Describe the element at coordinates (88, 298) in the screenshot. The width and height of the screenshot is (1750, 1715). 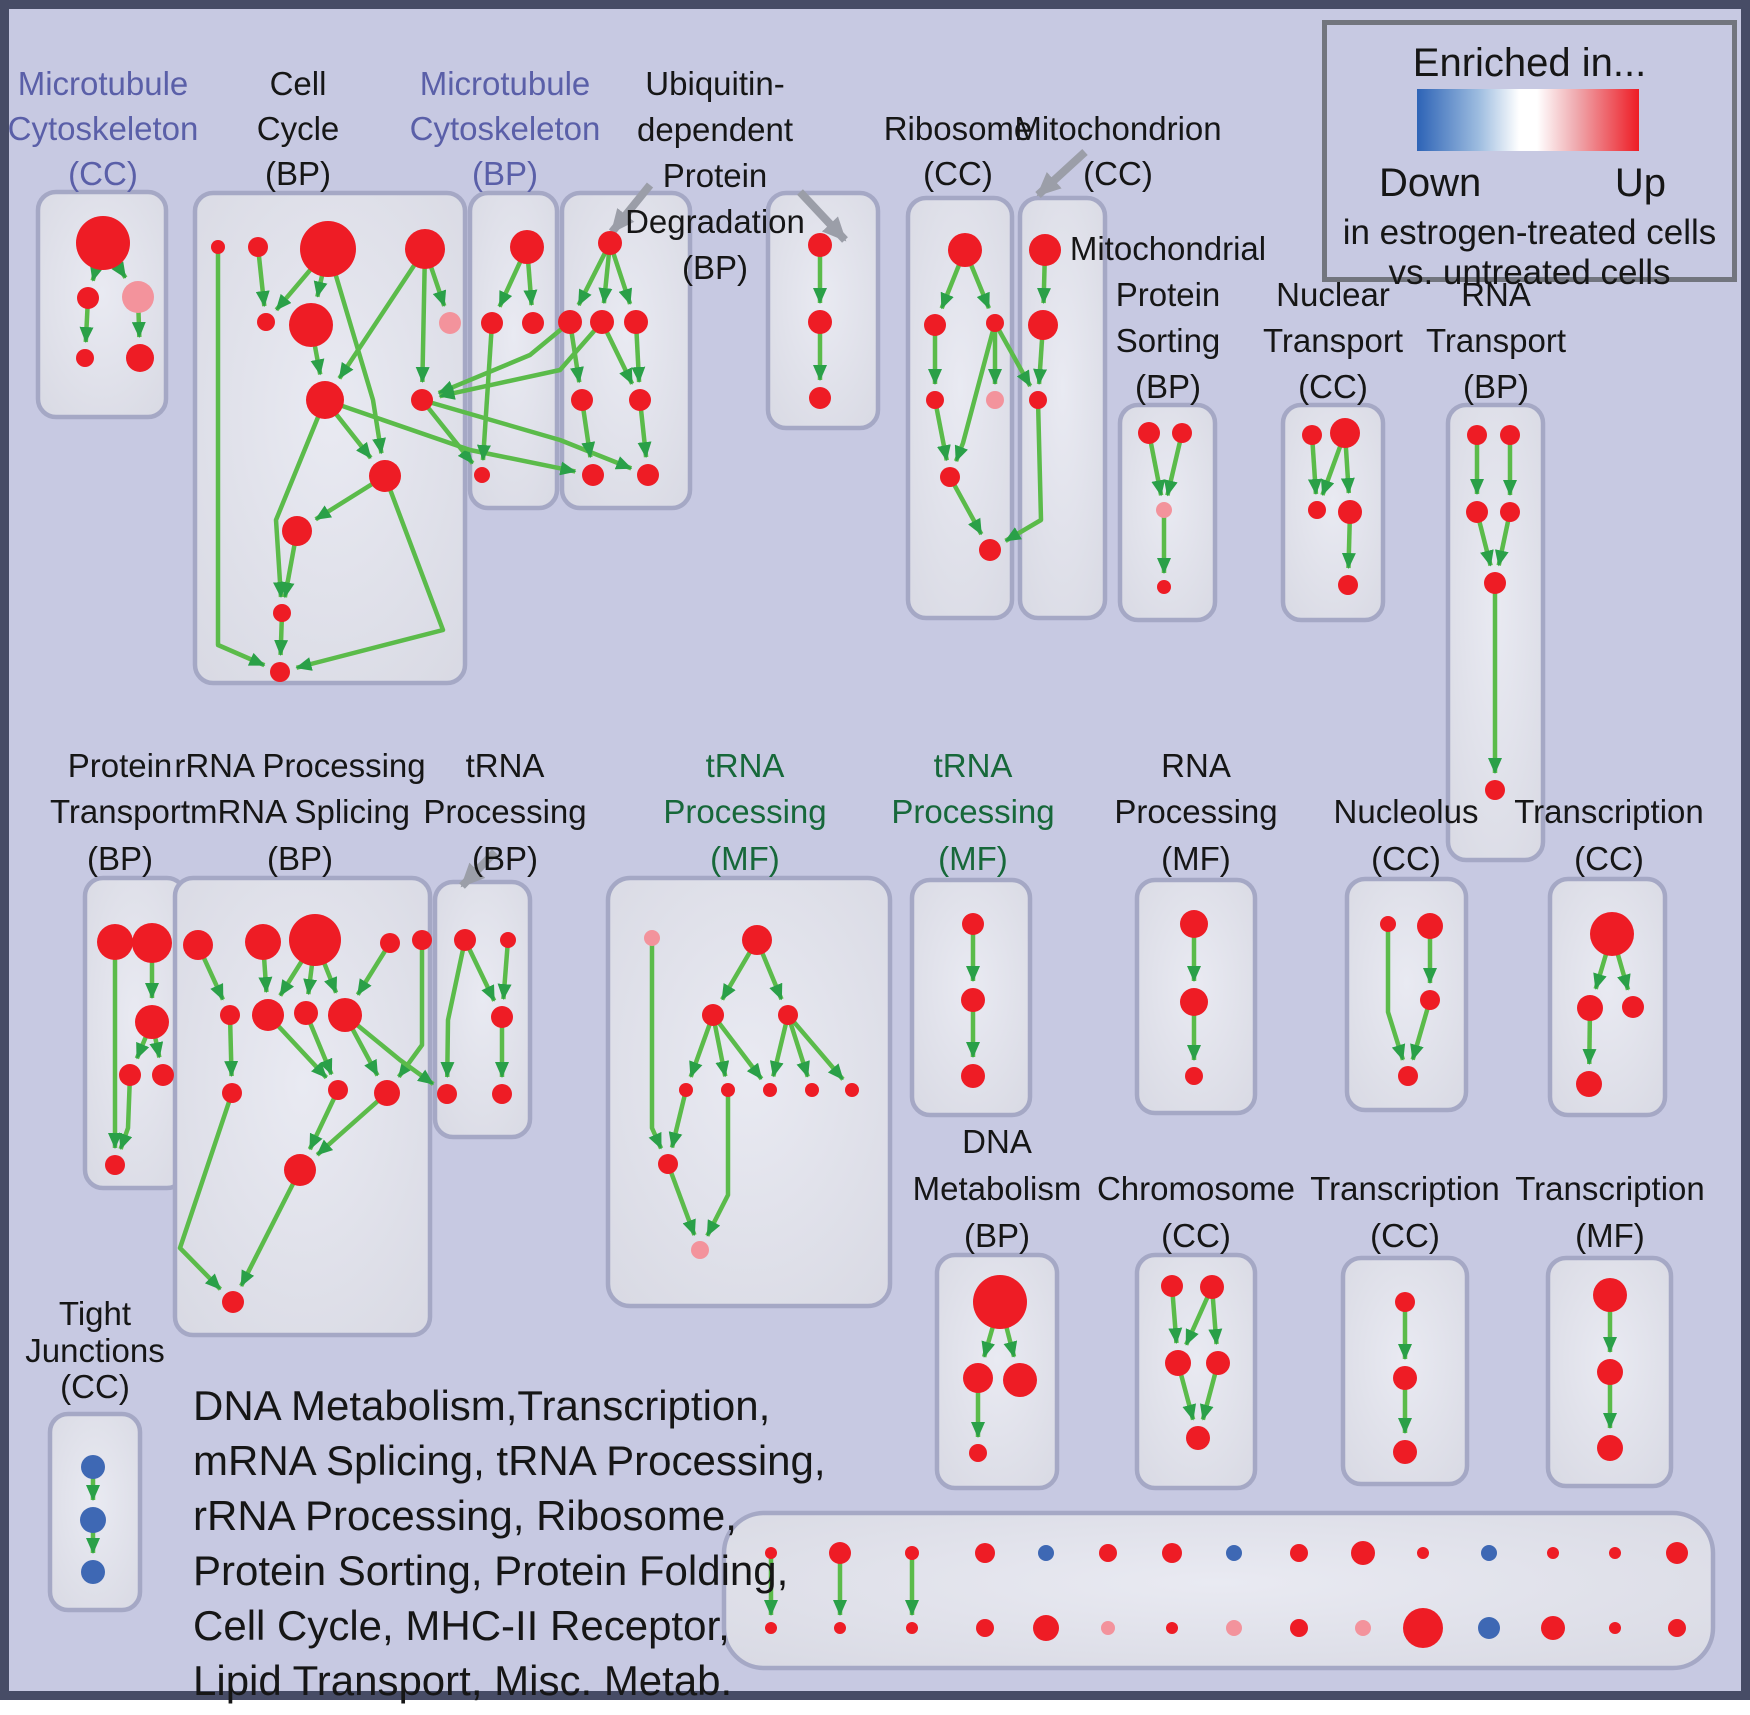
I see `go-term-node-a2` at that location.